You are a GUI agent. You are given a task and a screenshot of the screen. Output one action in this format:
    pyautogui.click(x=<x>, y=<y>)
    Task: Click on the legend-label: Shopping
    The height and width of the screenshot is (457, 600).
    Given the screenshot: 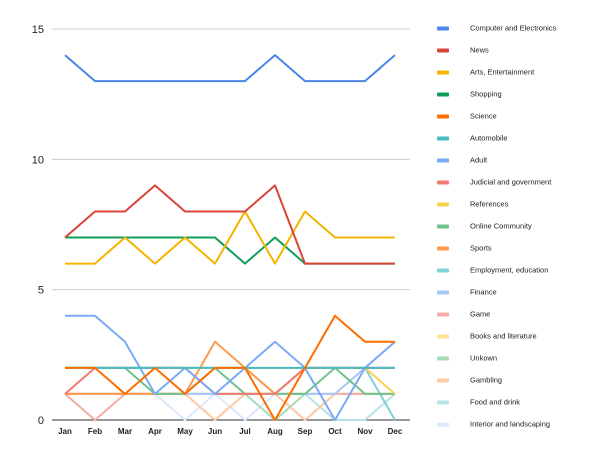 What is the action you would take?
    pyautogui.click(x=486, y=94)
    